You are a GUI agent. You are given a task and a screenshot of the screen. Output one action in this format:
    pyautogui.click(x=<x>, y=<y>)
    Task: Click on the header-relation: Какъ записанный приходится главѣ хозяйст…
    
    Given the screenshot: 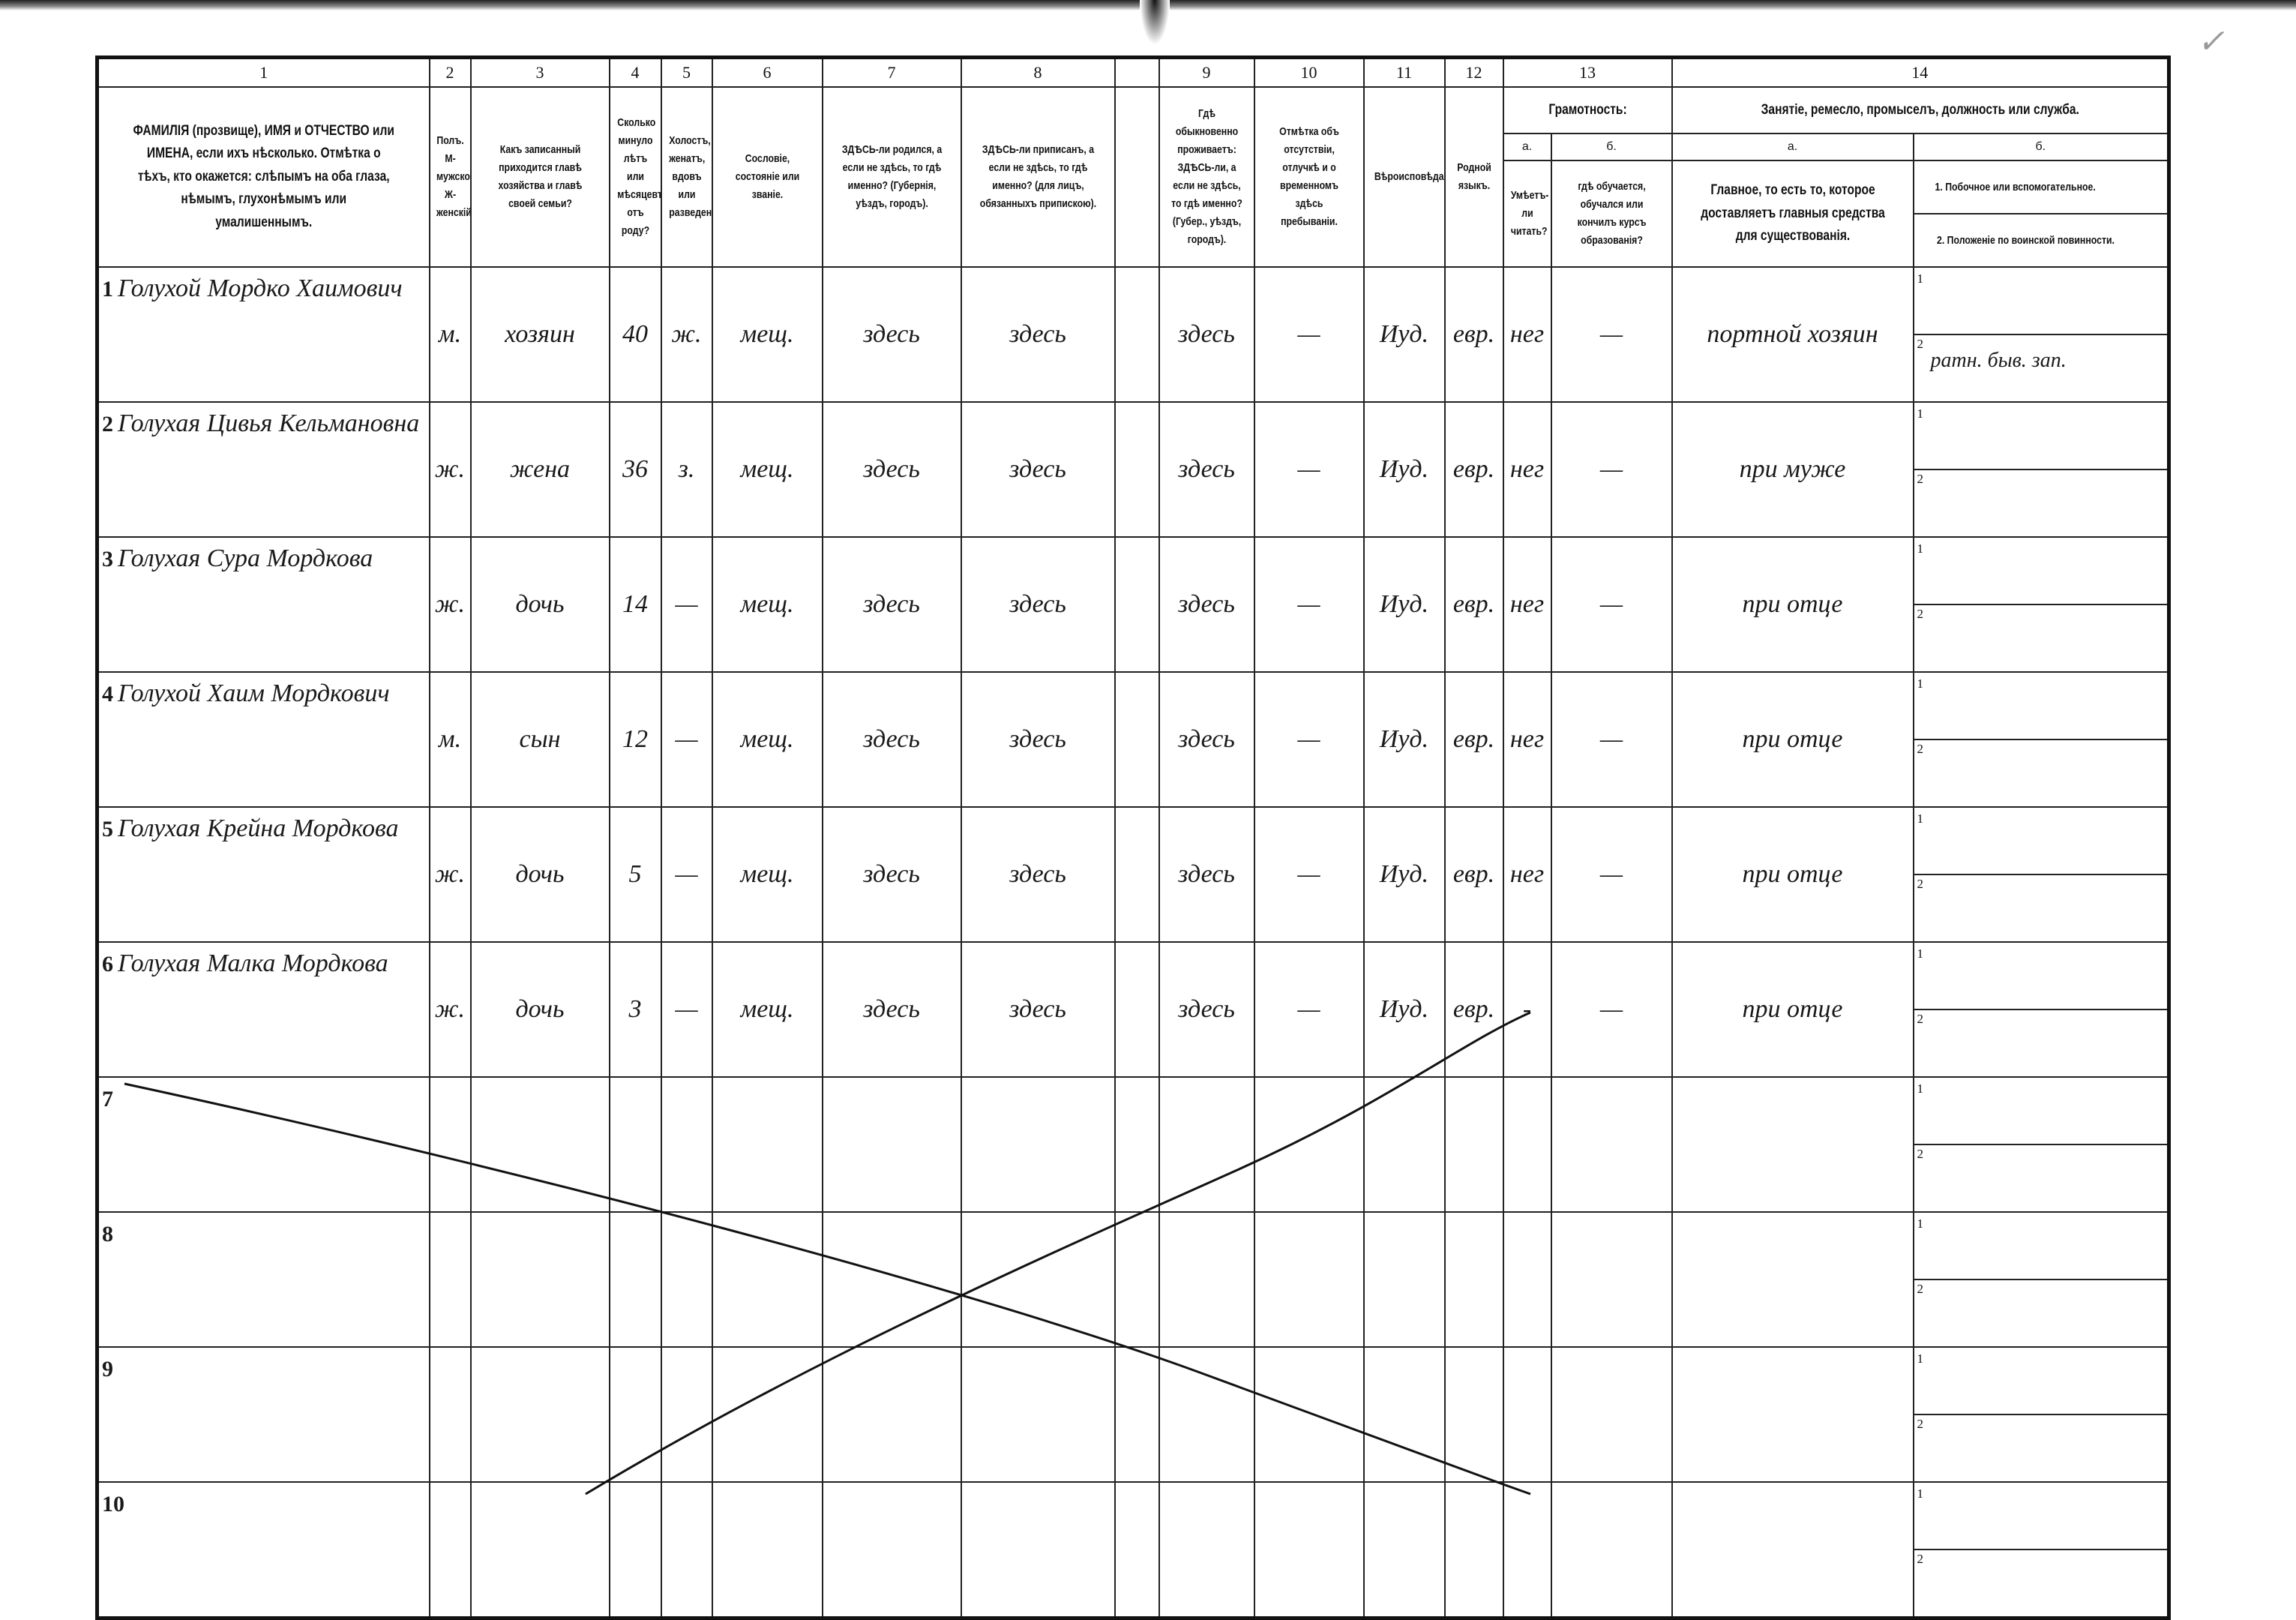 What is the action you would take?
    pyautogui.click(x=539, y=177)
    